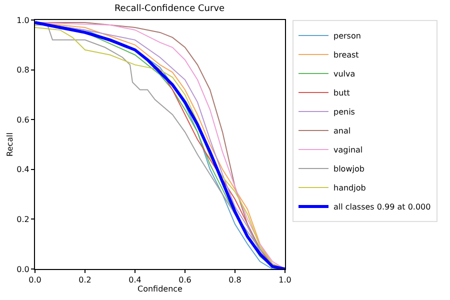  Describe the element at coordinates (23, 20) in the screenshot. I see `y-tick-label: 1.0` at that location.